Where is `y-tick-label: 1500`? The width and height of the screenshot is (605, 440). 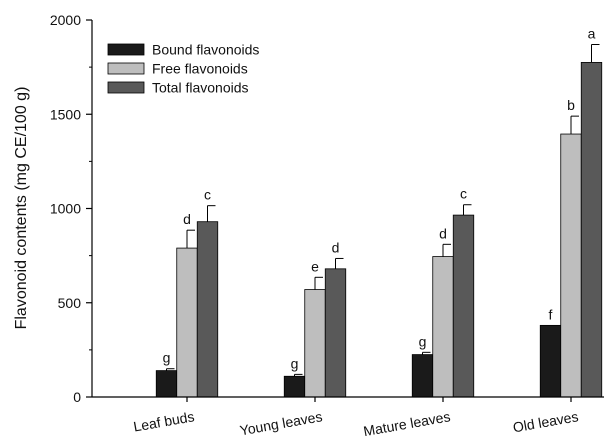
y-tick-label: 1500 is located at coordinates (65, 114).